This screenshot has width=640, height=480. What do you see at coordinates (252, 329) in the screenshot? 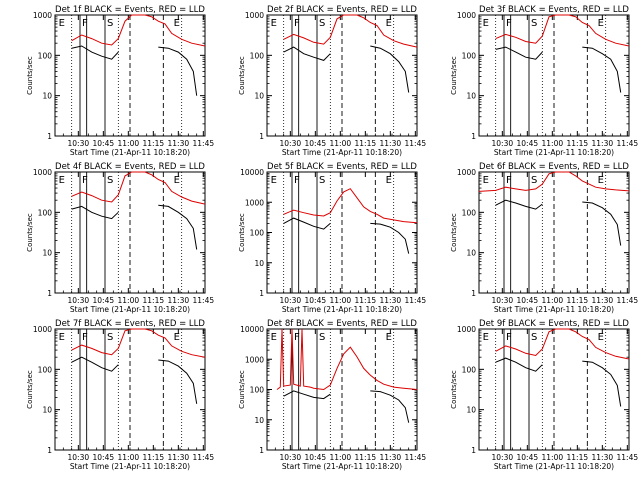
I see `y-tick-label: 10000` at bounding box center [252, 329].